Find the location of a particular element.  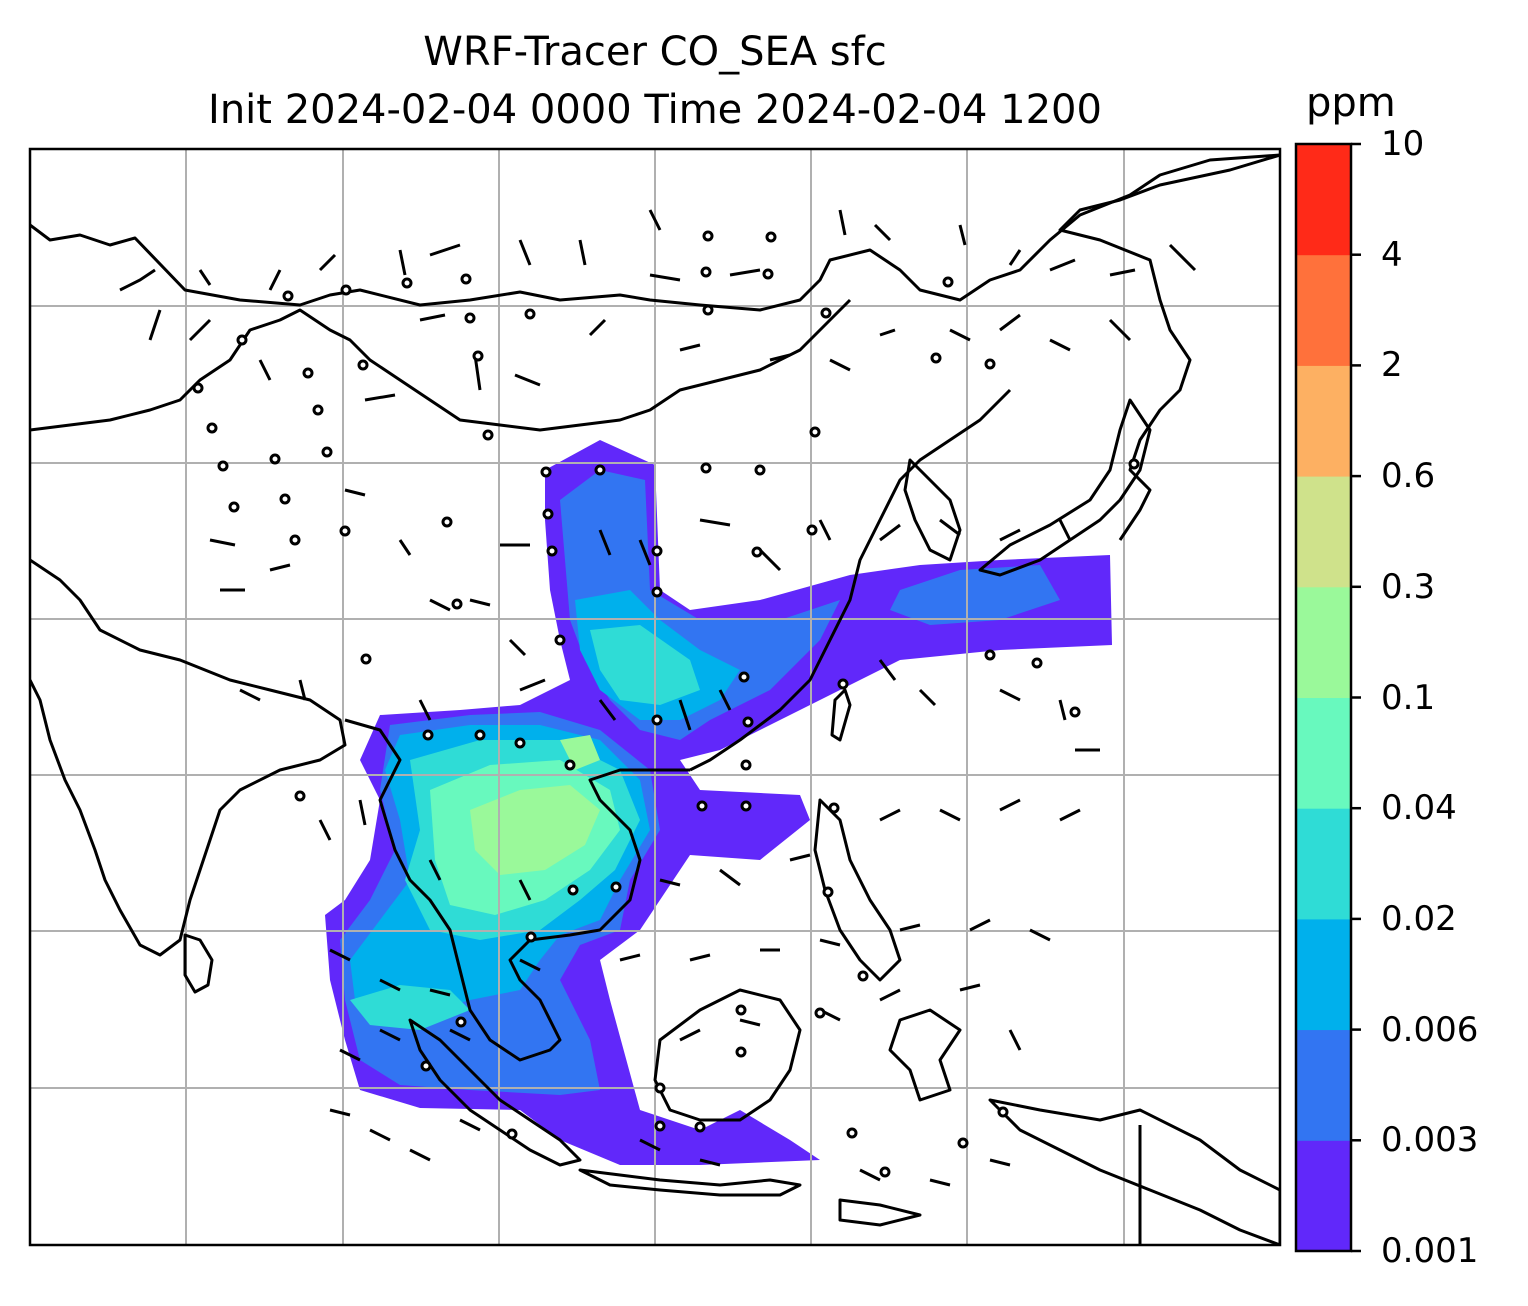

map-title: WRF-Tracer CO_SEA sfc is located at coordinates (655, 52).